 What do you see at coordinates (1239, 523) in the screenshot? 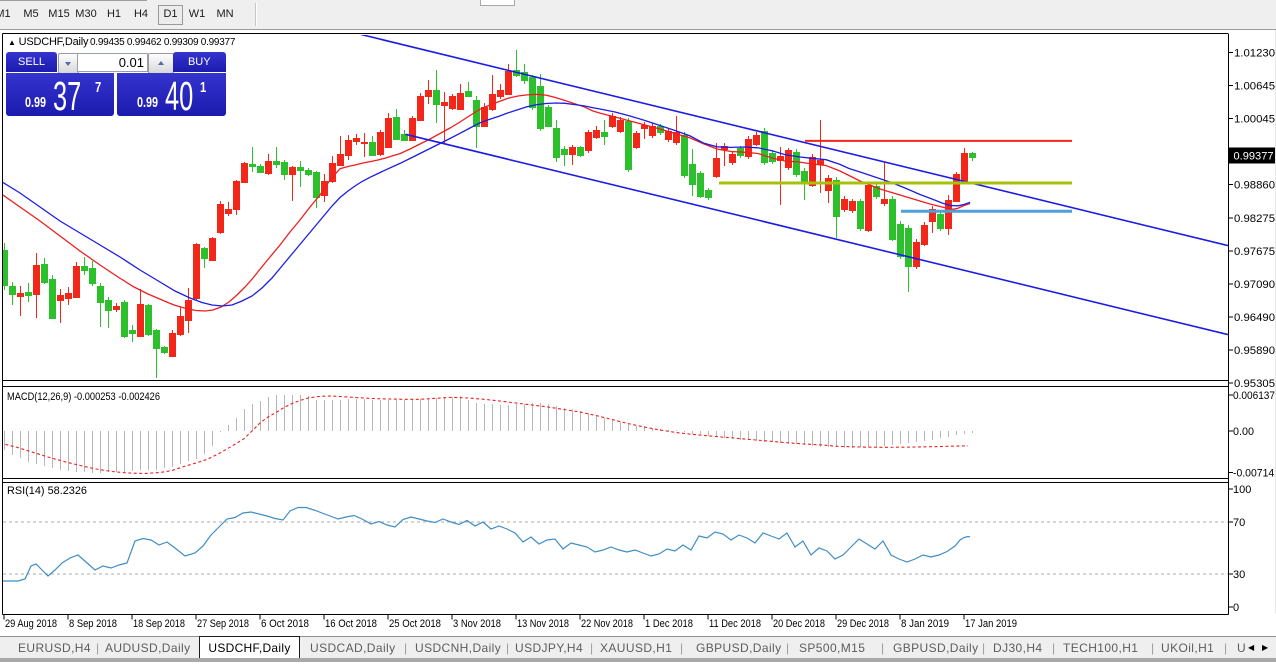
I see `svg-text: 70` at bounding box center [1239, 523].